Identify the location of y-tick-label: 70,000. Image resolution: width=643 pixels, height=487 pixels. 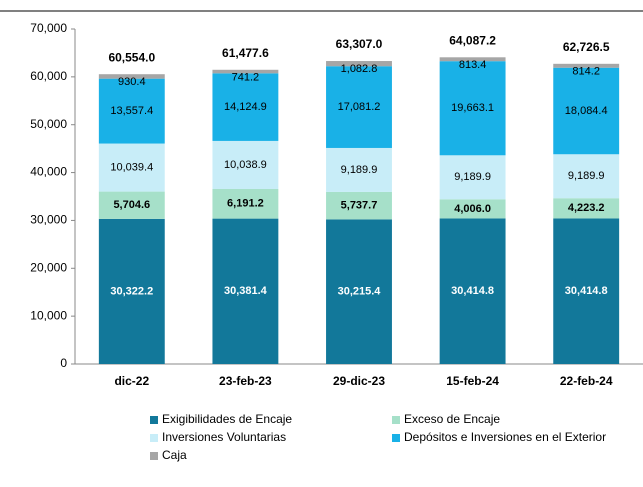
(48, 28).